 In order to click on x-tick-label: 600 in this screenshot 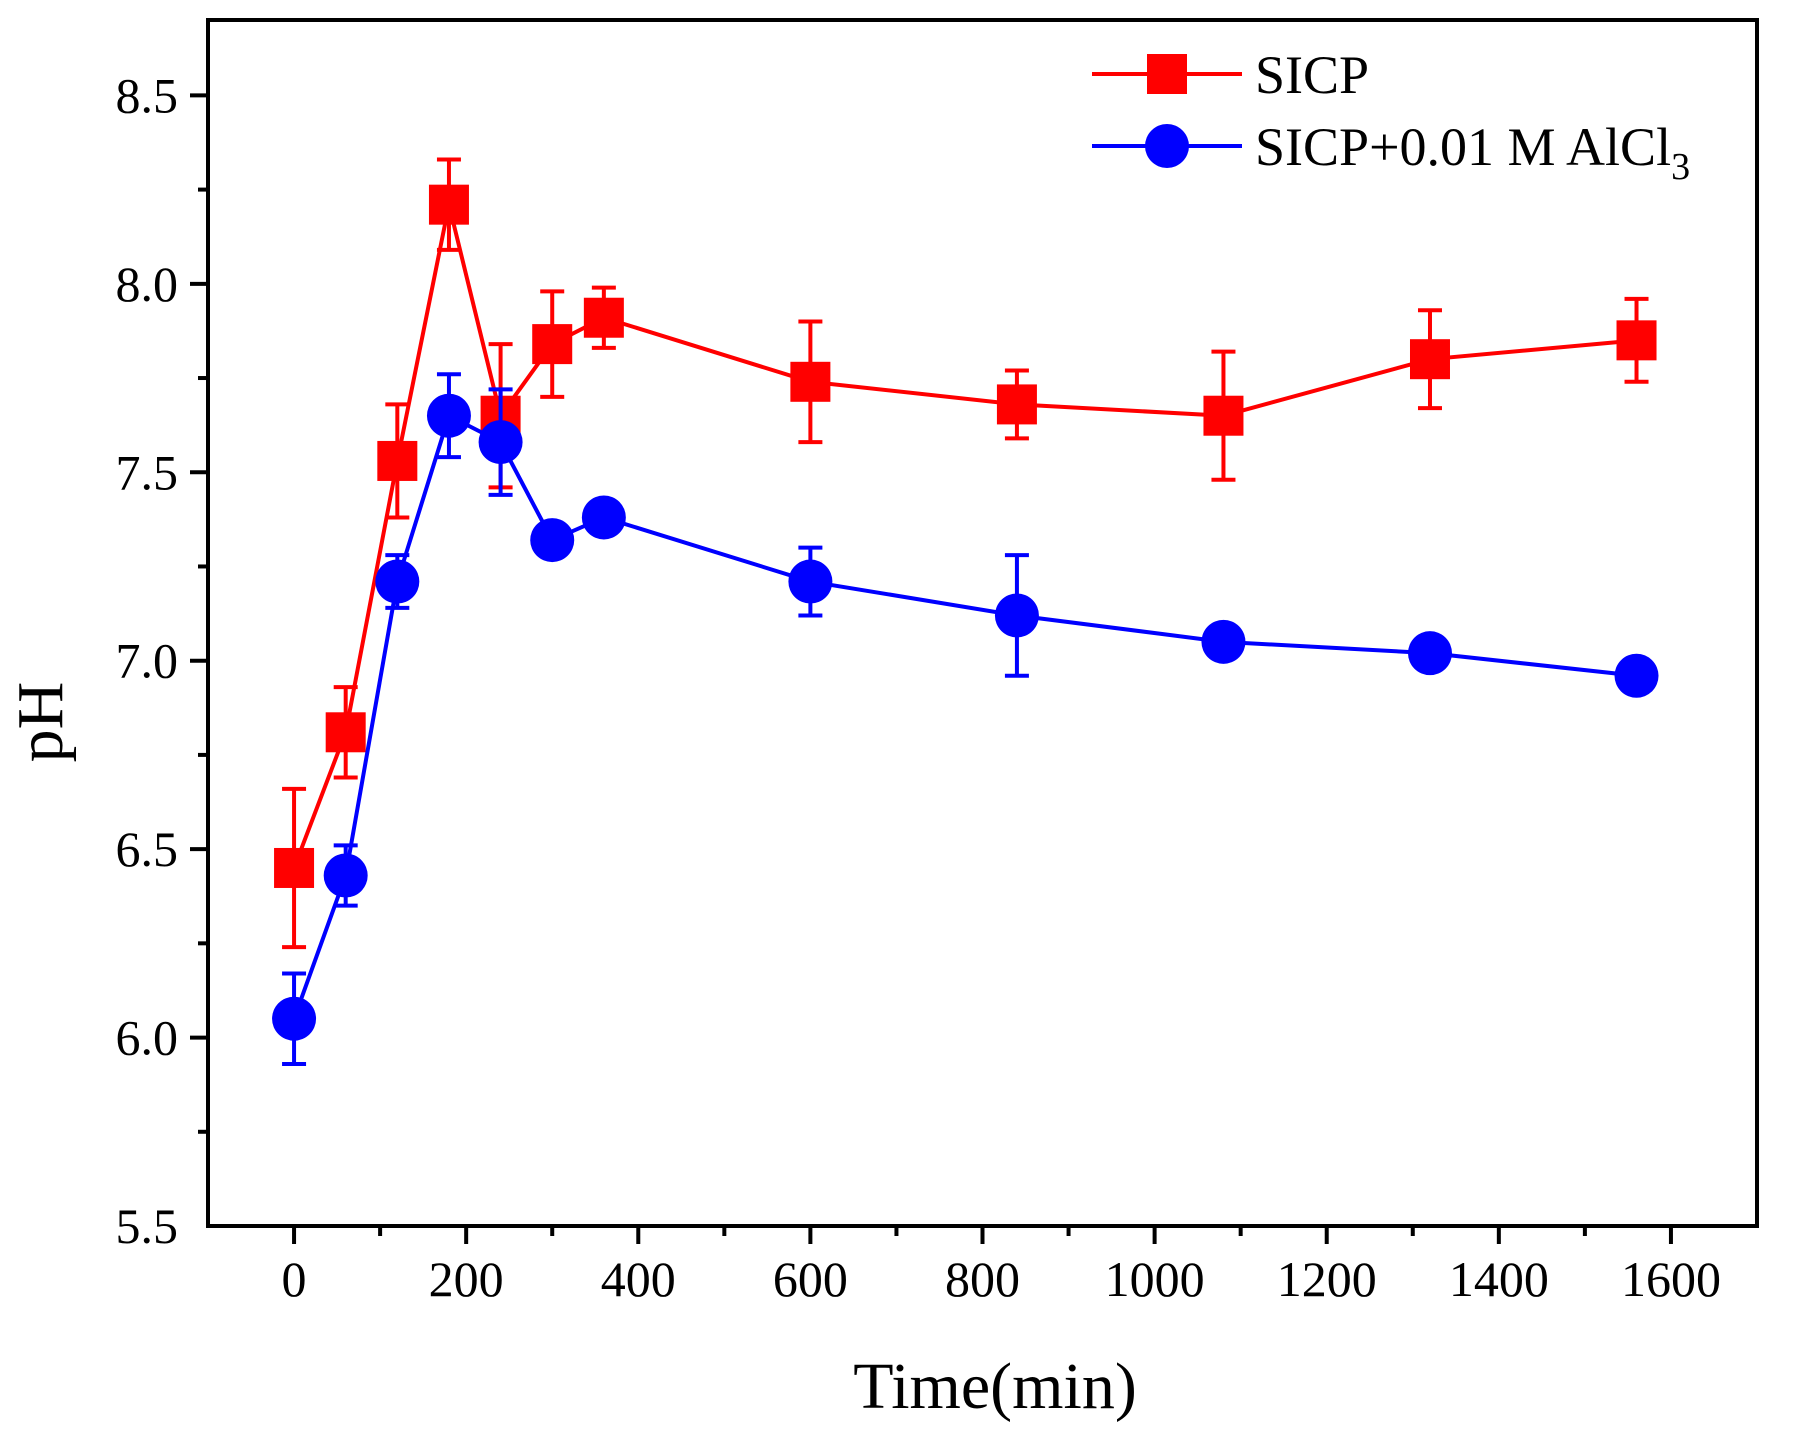, I will do `click(810, 1279)`.